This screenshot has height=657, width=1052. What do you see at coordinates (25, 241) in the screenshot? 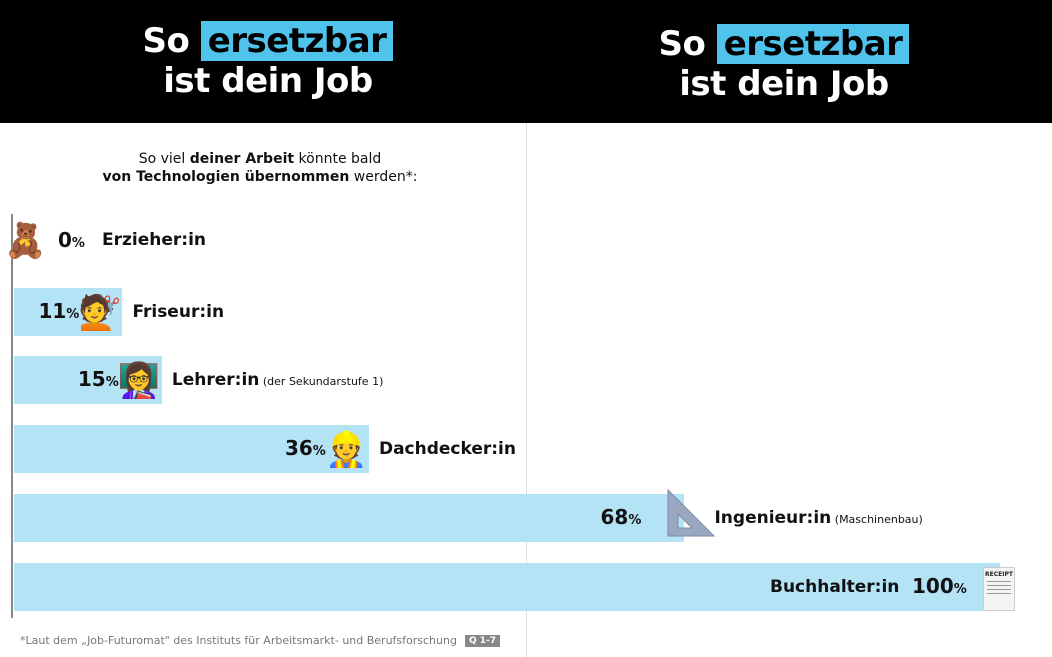
I see `teddy-bear-icon: 🧸` at bounding box center [25, 241].